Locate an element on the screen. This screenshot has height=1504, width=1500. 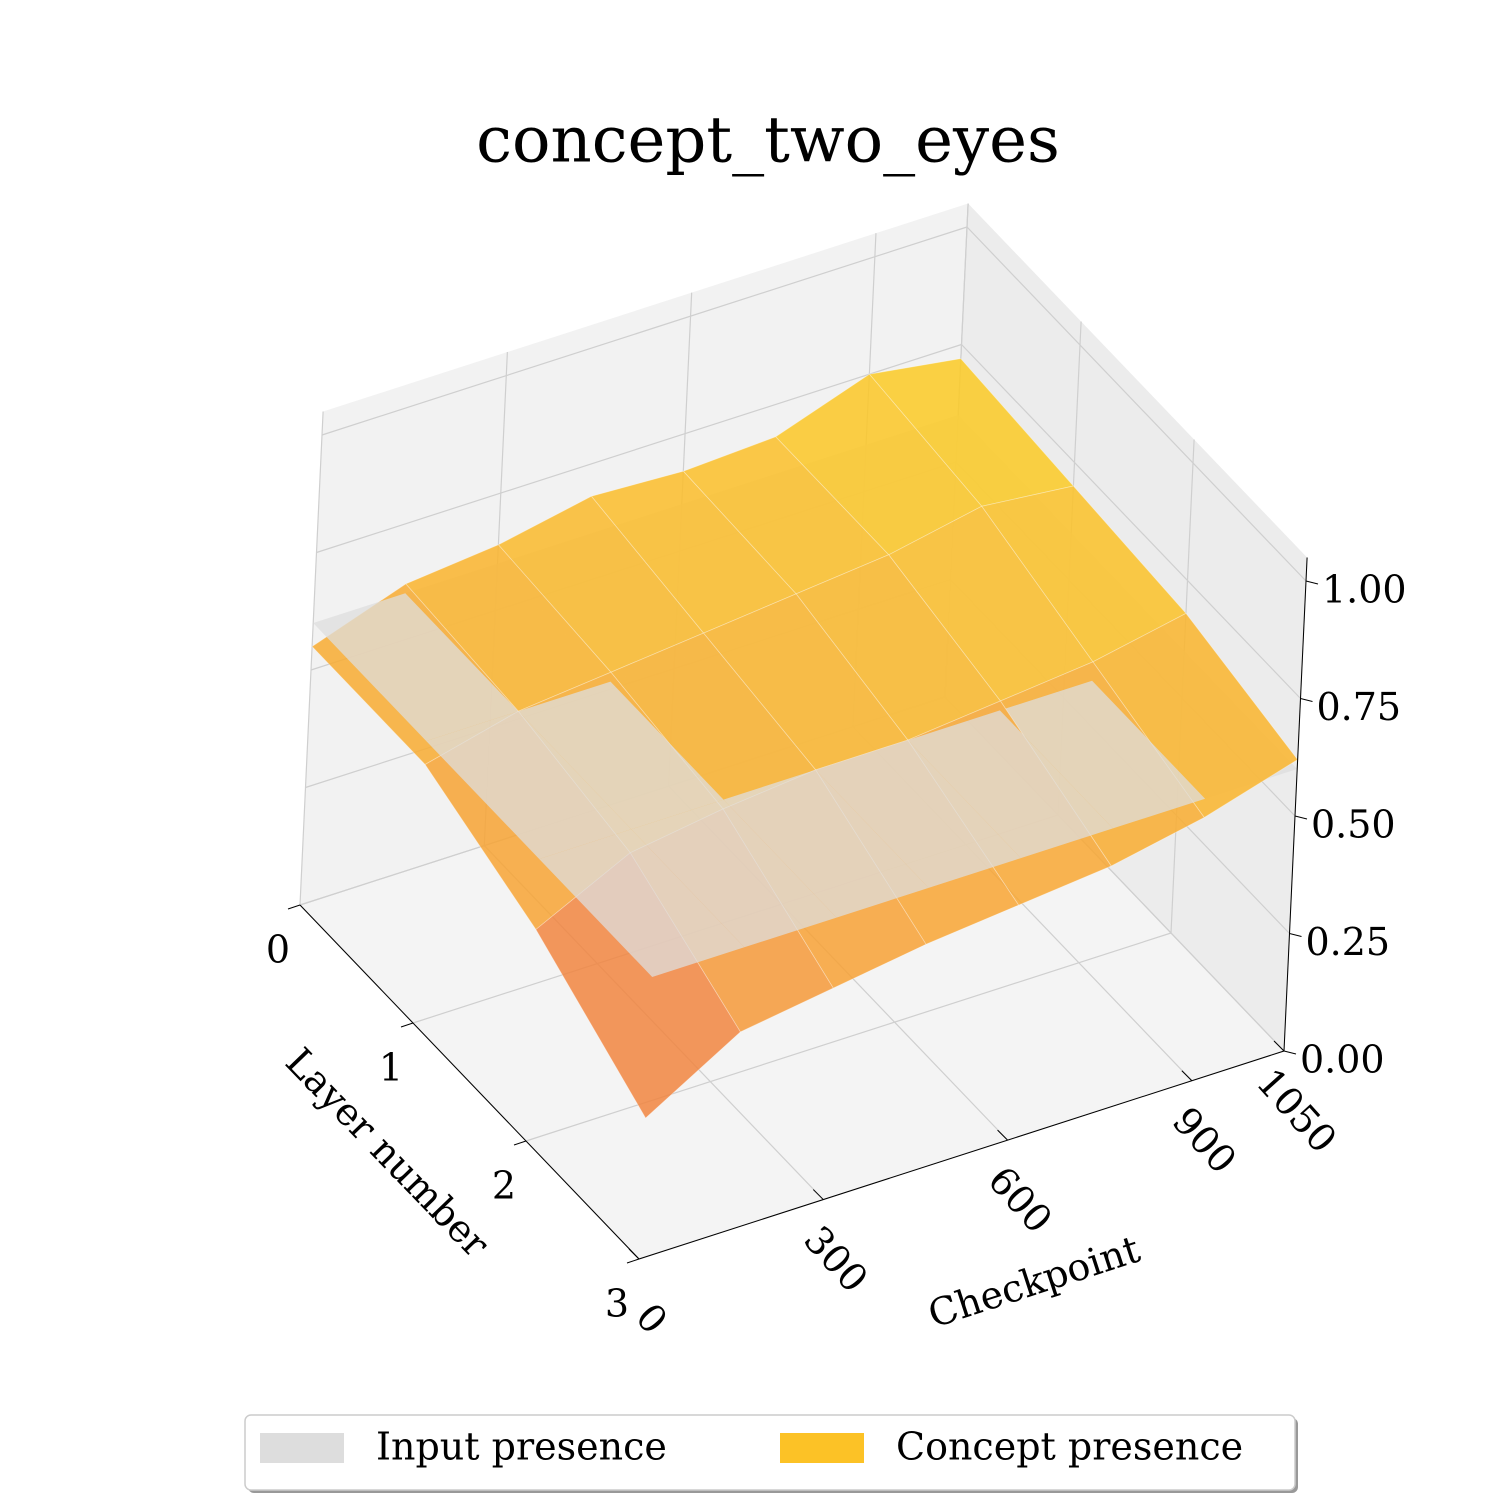
checkpoint-axis is located at coordinates (961, 1155).